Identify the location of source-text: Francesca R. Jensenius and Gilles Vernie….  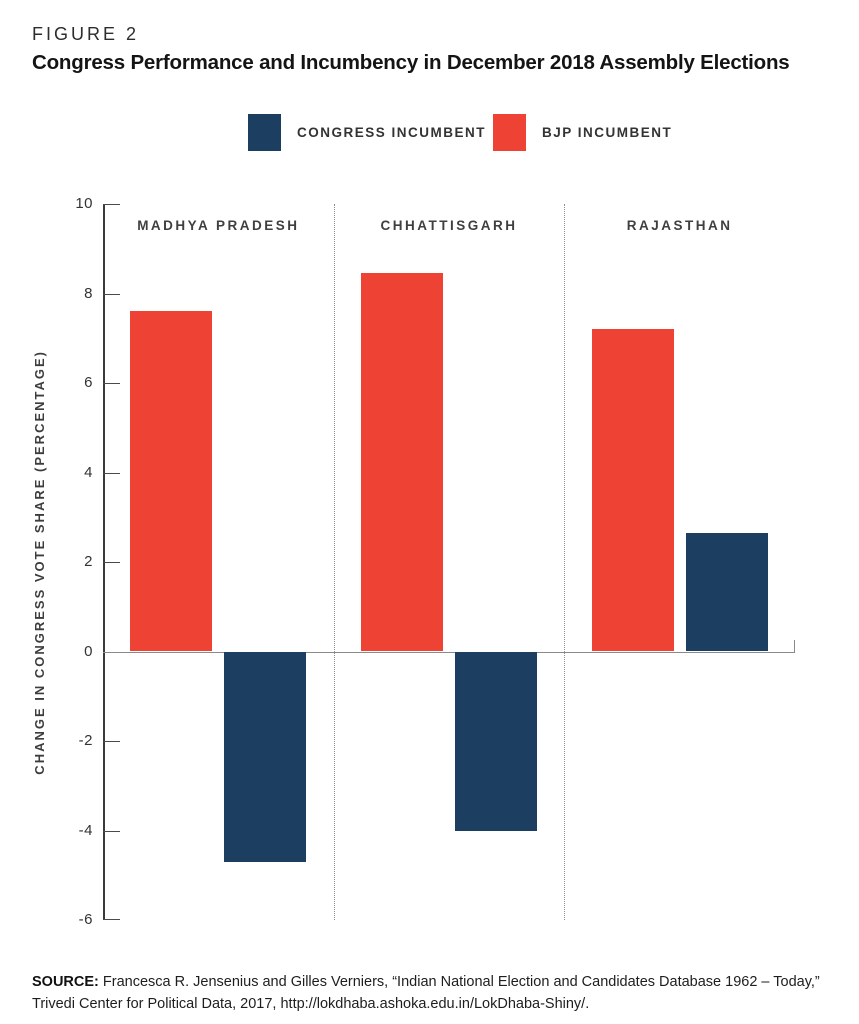
(426, 992).